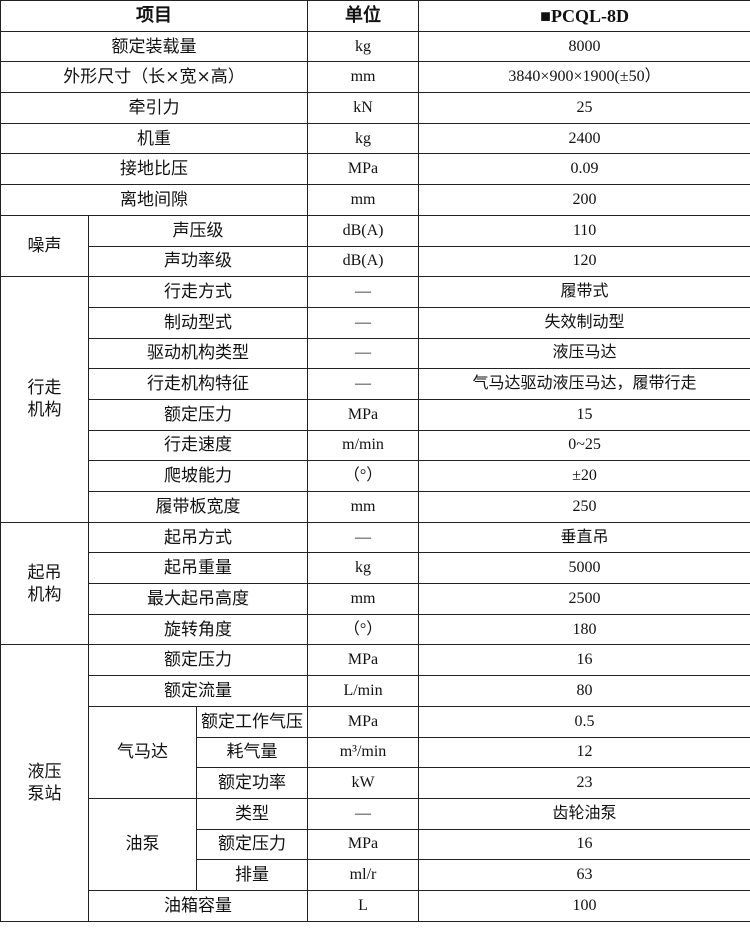 Image resolution: width=750 pixels, height=935 pixels. I want to click on unit-cell: L, so click(363, 905).